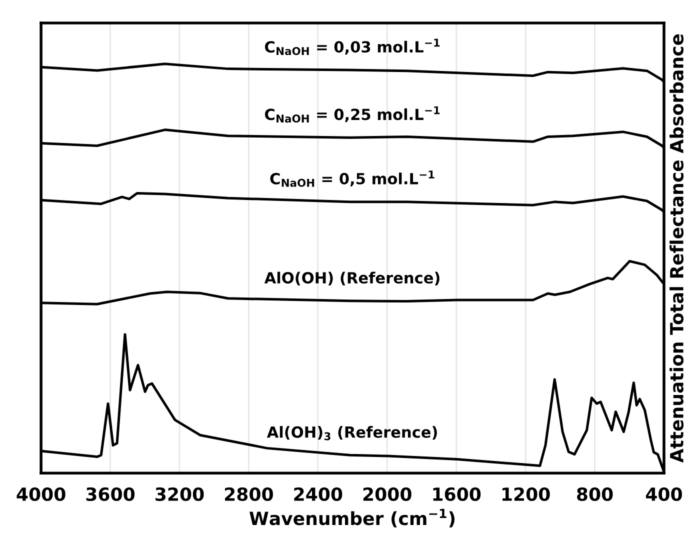  I want to click on x-tick-label: 2000, so click(387, 494).